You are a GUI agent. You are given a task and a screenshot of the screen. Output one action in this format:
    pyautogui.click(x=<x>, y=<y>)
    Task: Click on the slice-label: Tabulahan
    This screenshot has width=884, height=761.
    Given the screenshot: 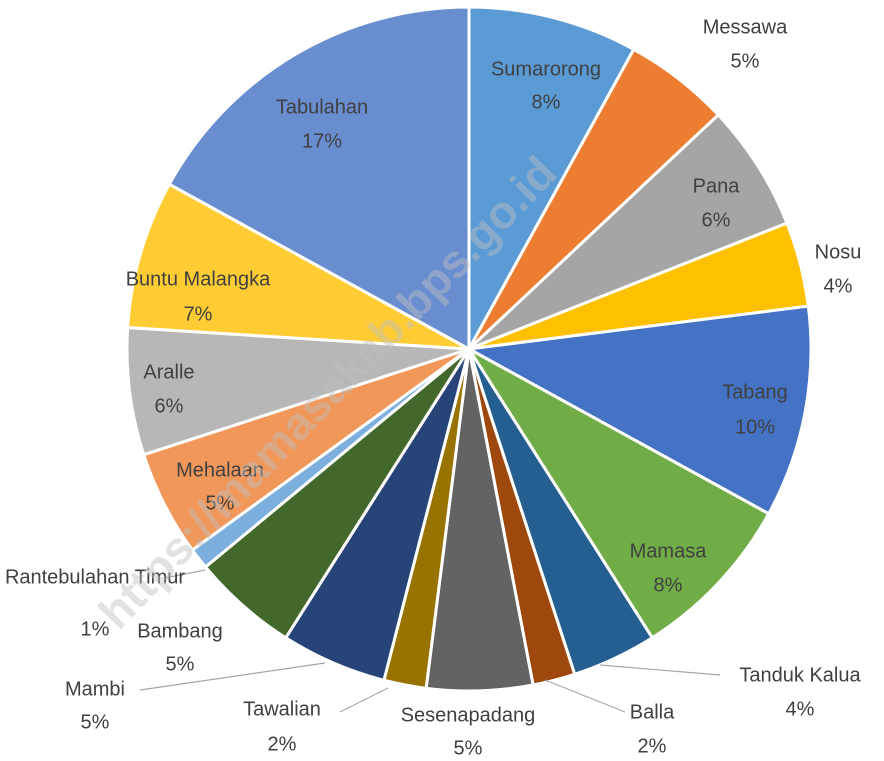 What is the action you would take?
    pyautogui.click(x=322, y=107)
    